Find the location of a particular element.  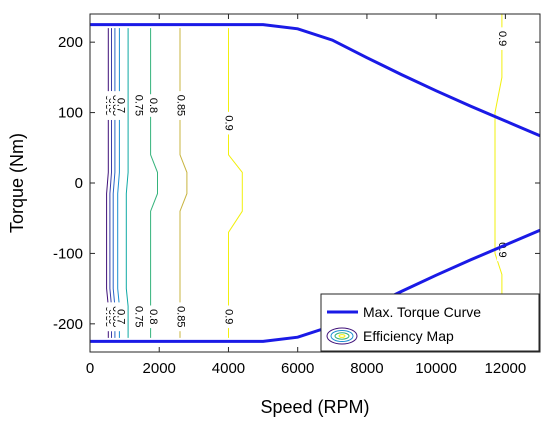

contour-line-0.75 is located at coordinates (127, 183).